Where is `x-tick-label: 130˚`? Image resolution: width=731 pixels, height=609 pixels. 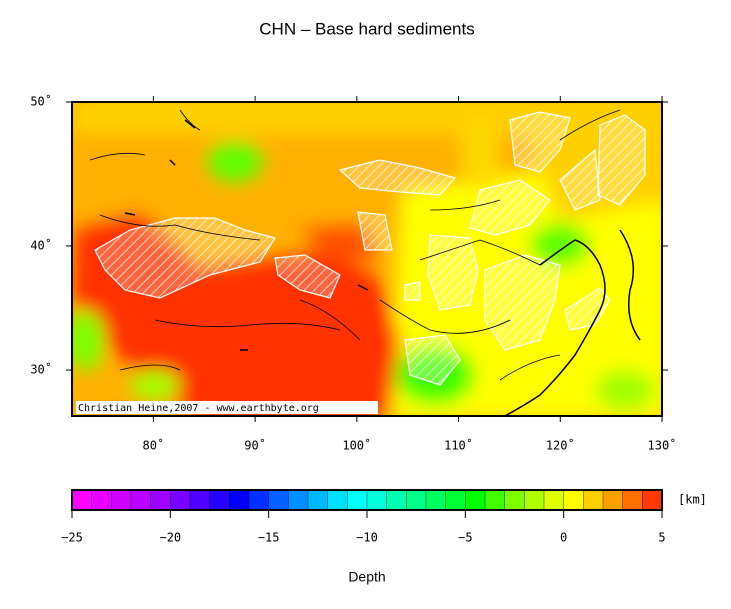
x-tick-label: 130˚ is located at coordinates (662, 445).